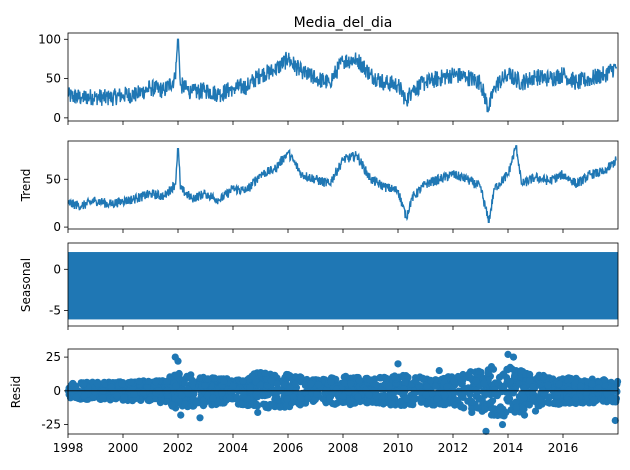 The image size is (630, 470). What do you see at coordinates (57, 269) in the screenshot?
I see `y-tick-label: 0` at bounding box center [57, 269].